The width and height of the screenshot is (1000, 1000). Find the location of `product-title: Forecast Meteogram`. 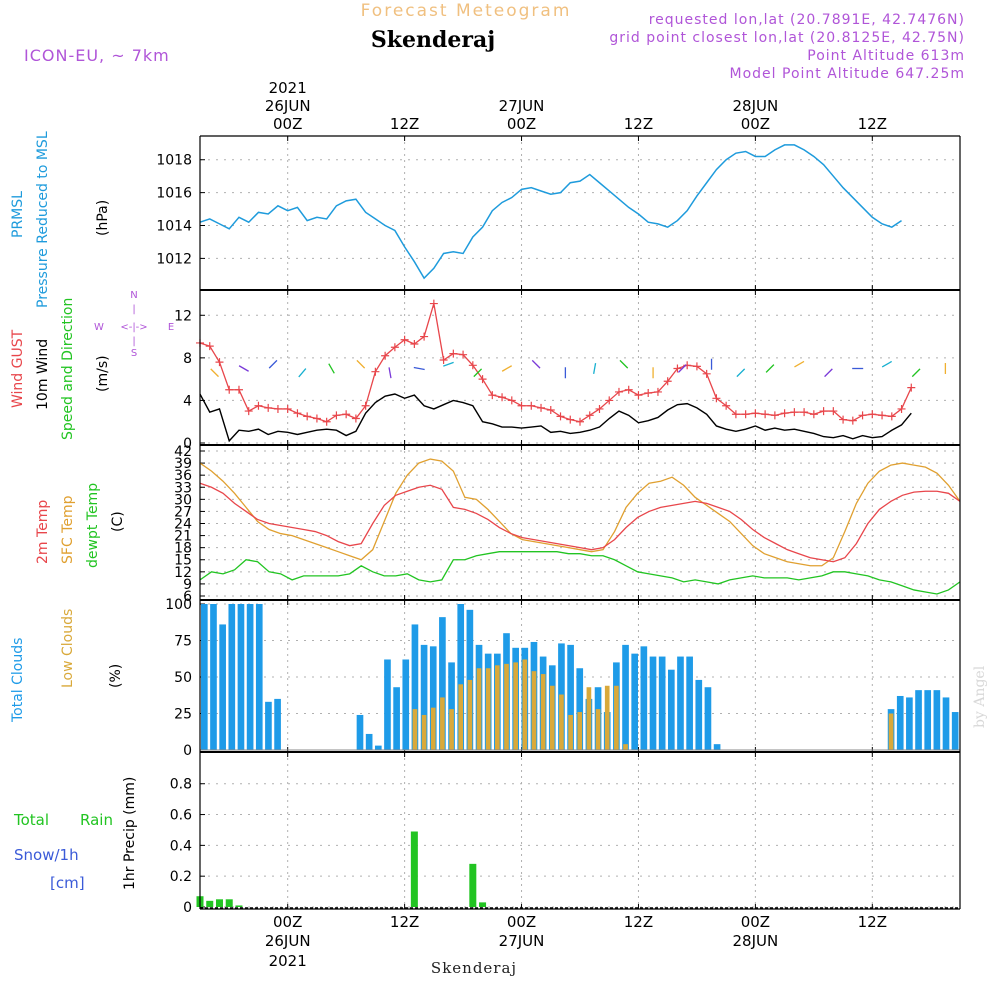

product-title: Forecast Meteogram is located at coordinates (466, 11).